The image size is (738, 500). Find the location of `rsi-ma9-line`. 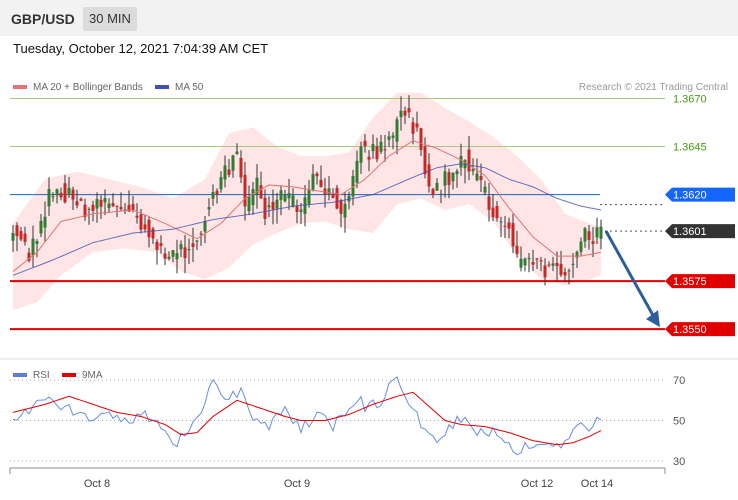

rsi-ma9-line is located at coordinates (307, 418).